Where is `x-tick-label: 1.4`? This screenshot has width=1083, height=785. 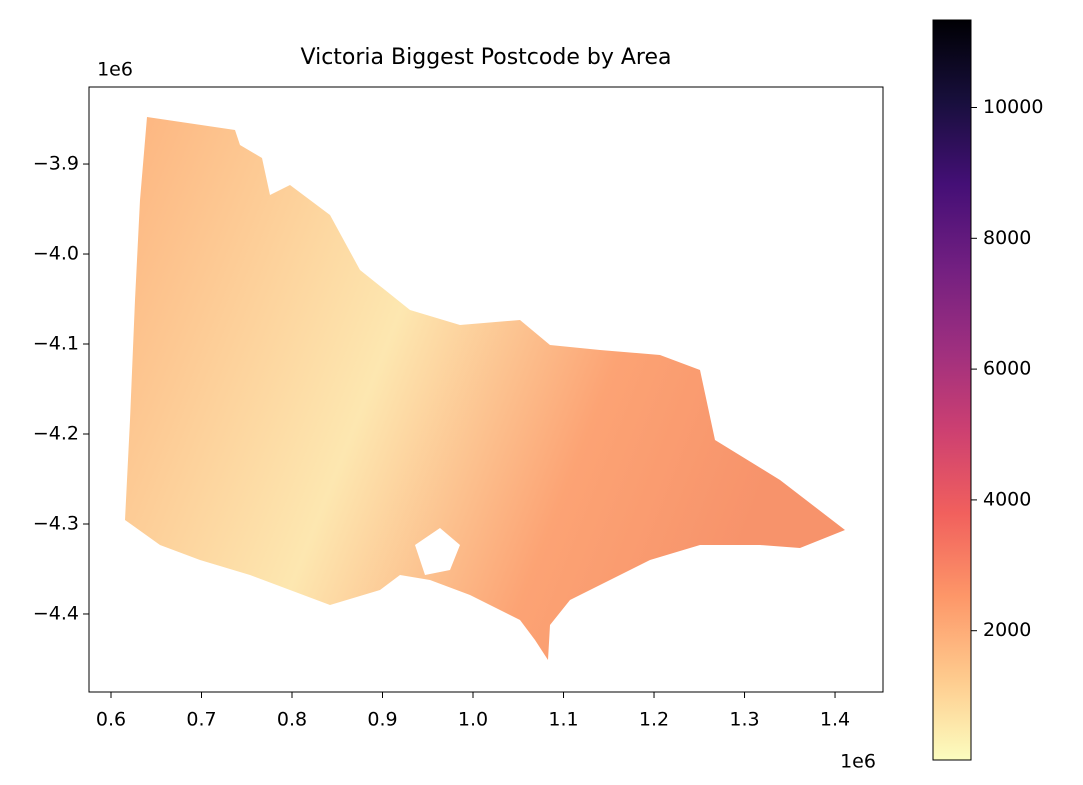 x-tick-label: 1.4 is located at coordinates (835, 720).